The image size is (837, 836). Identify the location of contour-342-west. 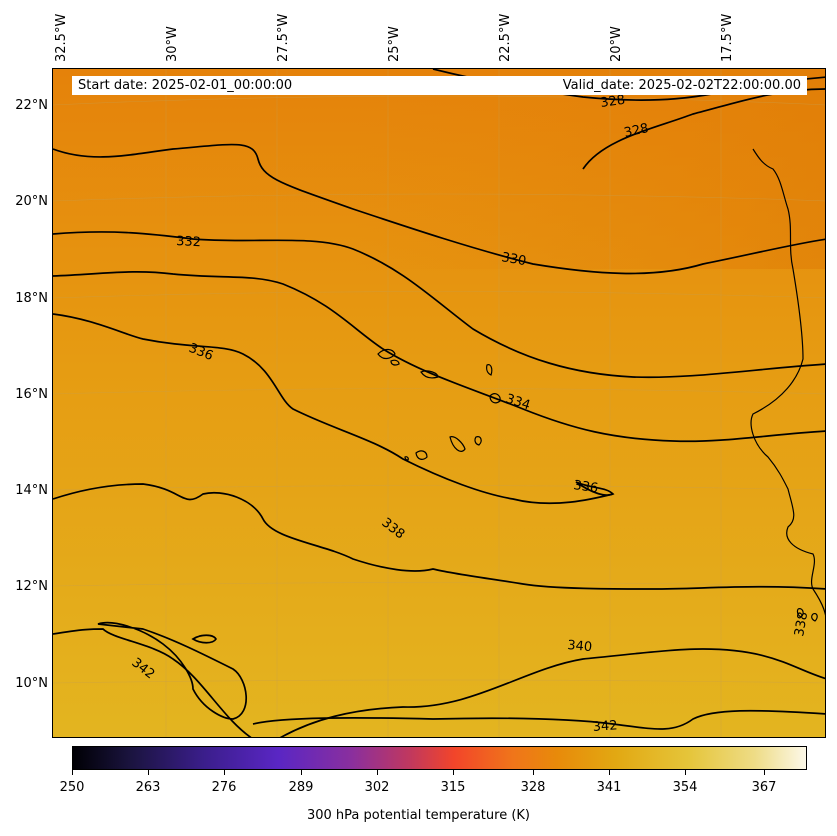
(172, 670).